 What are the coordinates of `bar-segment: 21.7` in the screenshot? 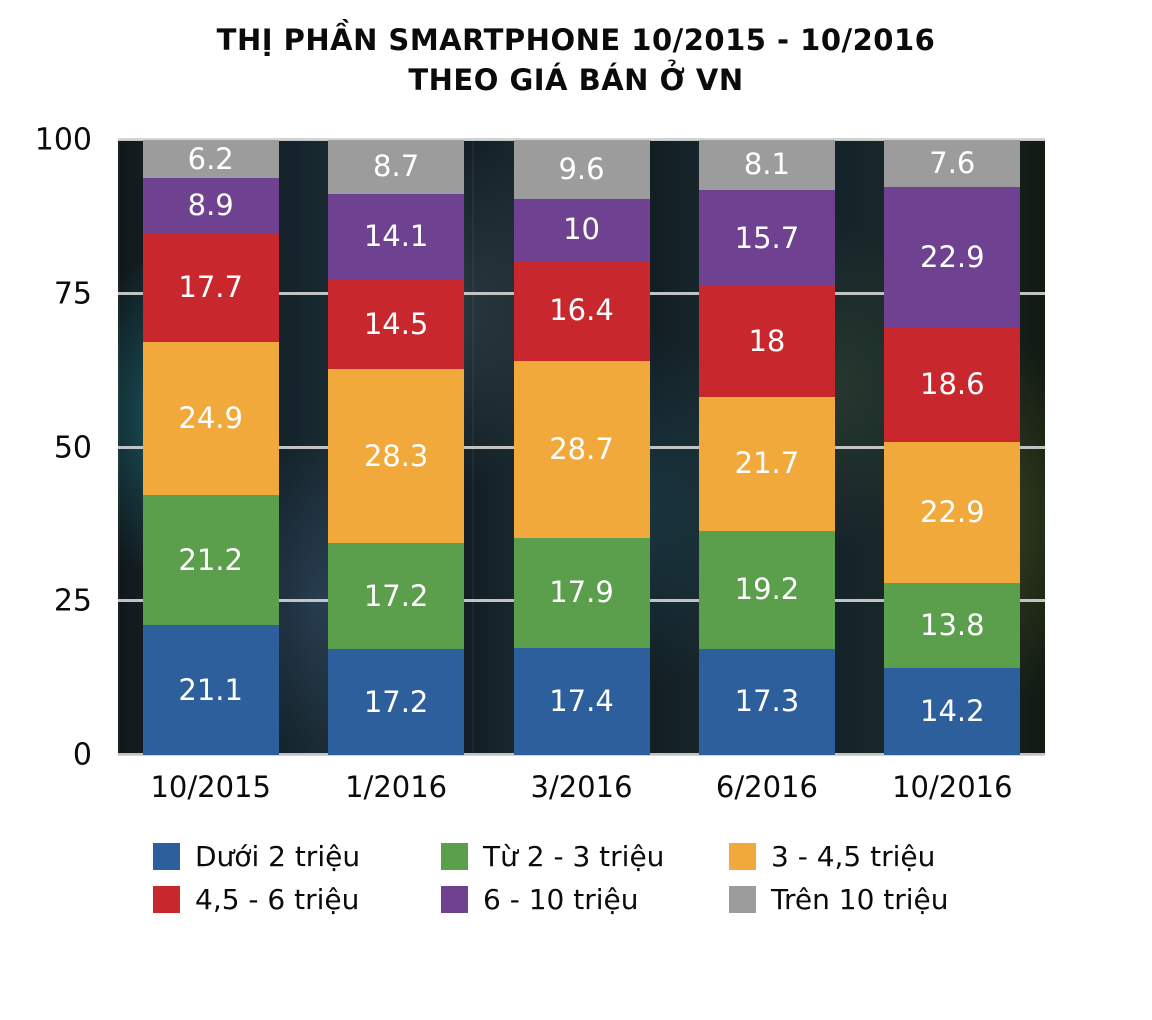 It's located at (766, 464).